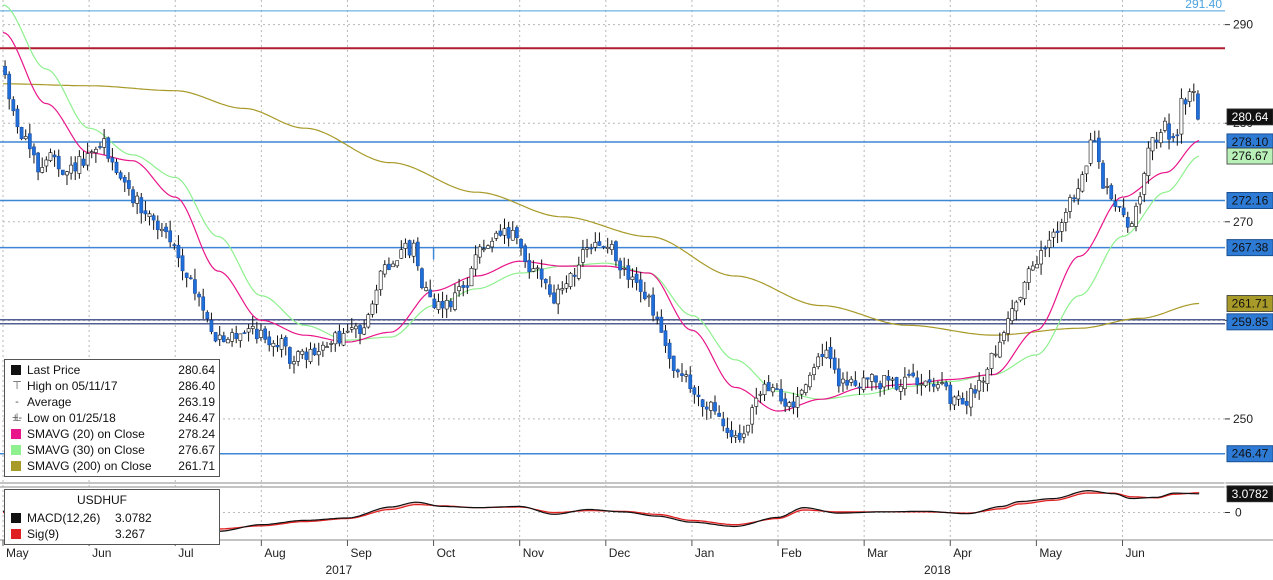 The height and width of the screenshot is (580, 1273). Describe the element at coordinates (196, 386) in the screenshot. I see `legend-value: 286.40` at that location.